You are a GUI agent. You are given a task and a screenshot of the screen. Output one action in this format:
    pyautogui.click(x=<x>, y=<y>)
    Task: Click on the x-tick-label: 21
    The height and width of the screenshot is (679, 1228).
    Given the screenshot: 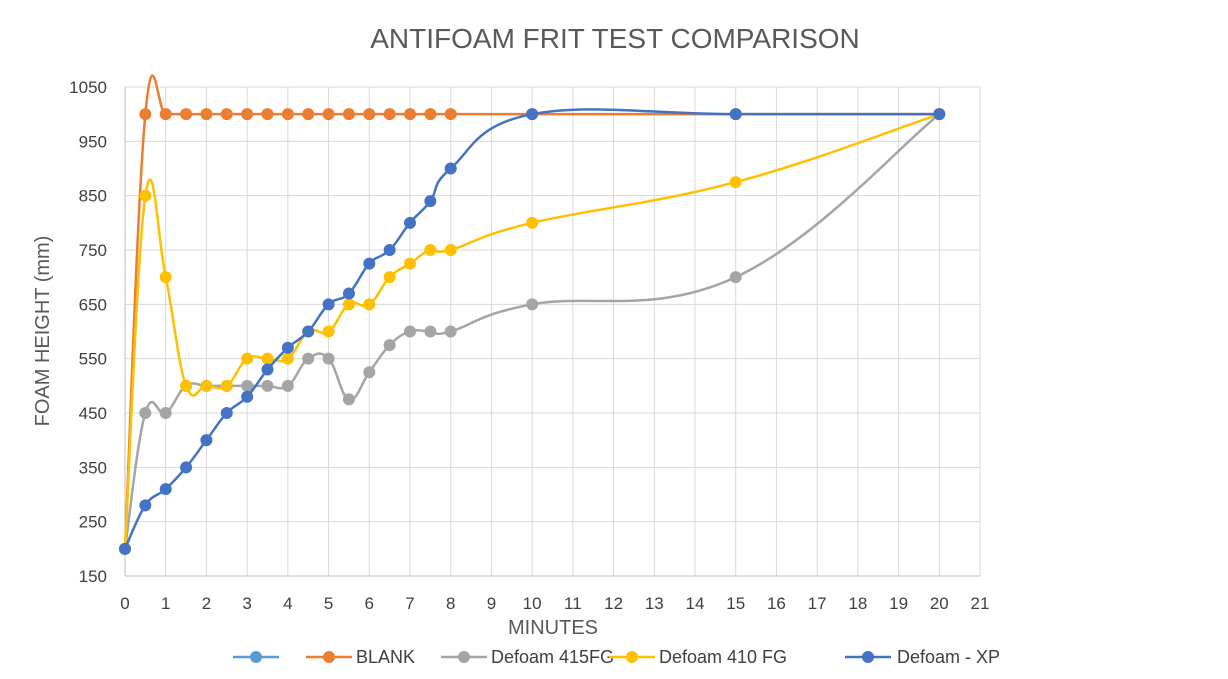 What is the action you would take?
    pyautogui.click(x=980, y=603)
    